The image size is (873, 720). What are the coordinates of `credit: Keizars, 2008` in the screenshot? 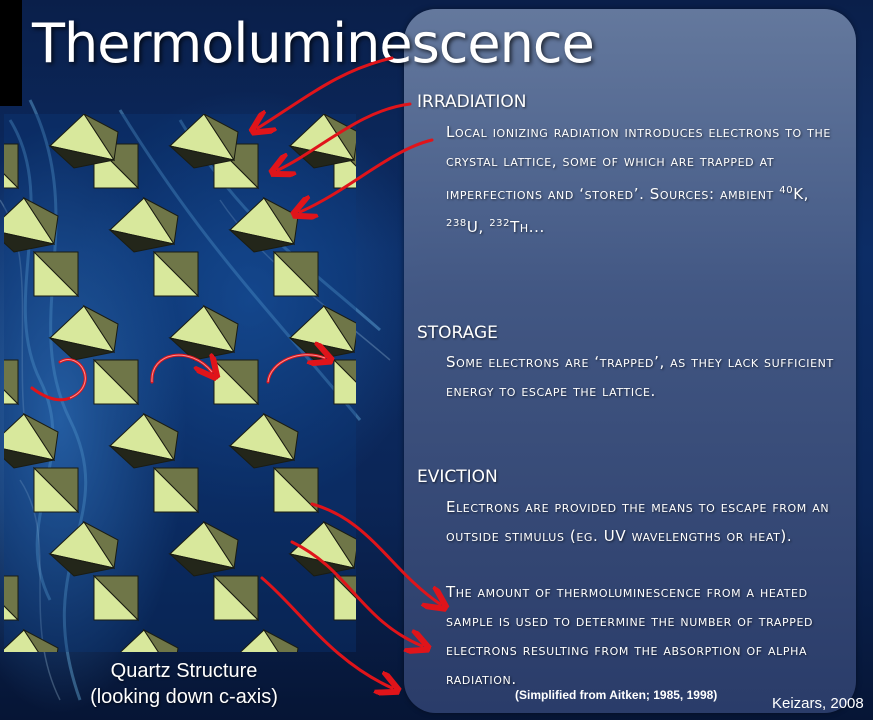 It's located at (818, 703).